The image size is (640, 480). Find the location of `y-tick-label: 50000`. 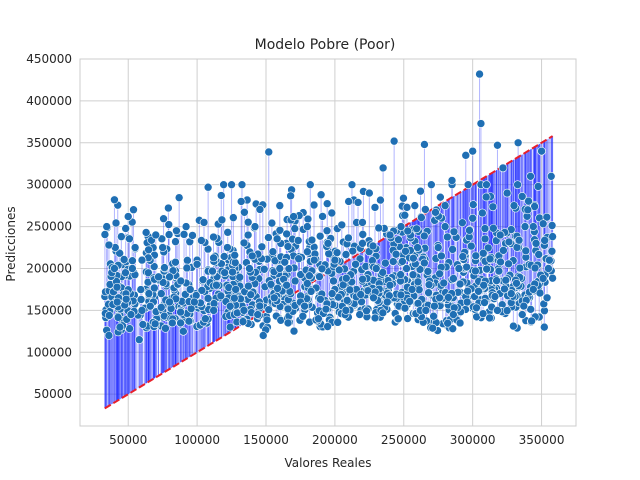

y-tick-label: 50000 is located at coordinates (53, 394).